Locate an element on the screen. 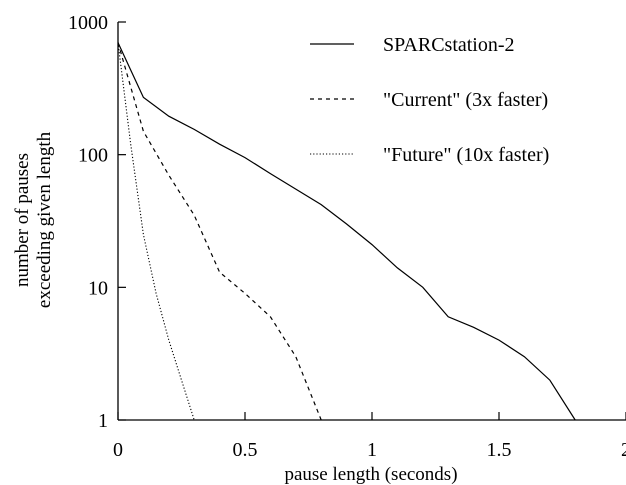  y-tick-label: 1000 is located at coordinates (88, 23).